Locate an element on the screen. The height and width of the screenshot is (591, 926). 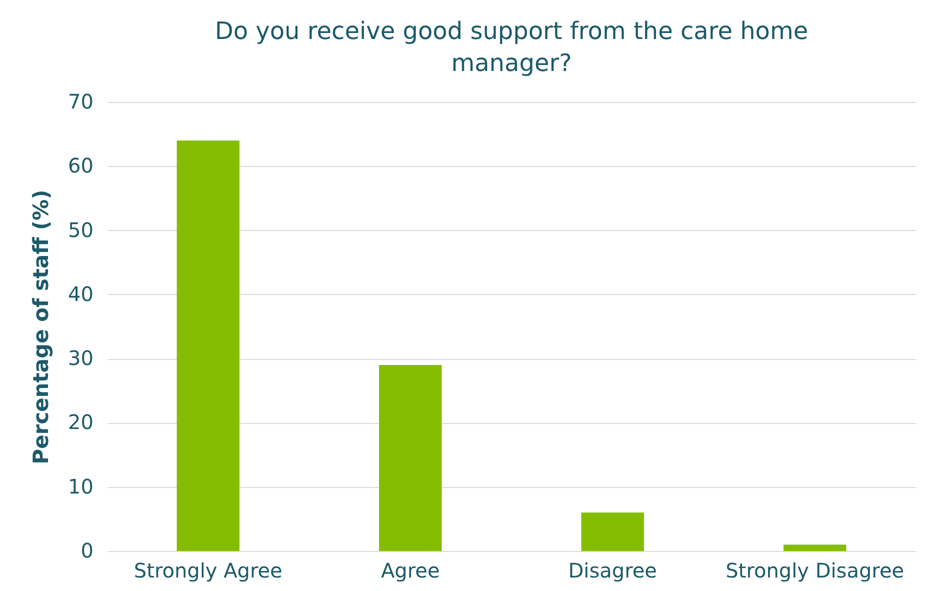
y-tick-label: 60 is located at coordinates (81, 166).